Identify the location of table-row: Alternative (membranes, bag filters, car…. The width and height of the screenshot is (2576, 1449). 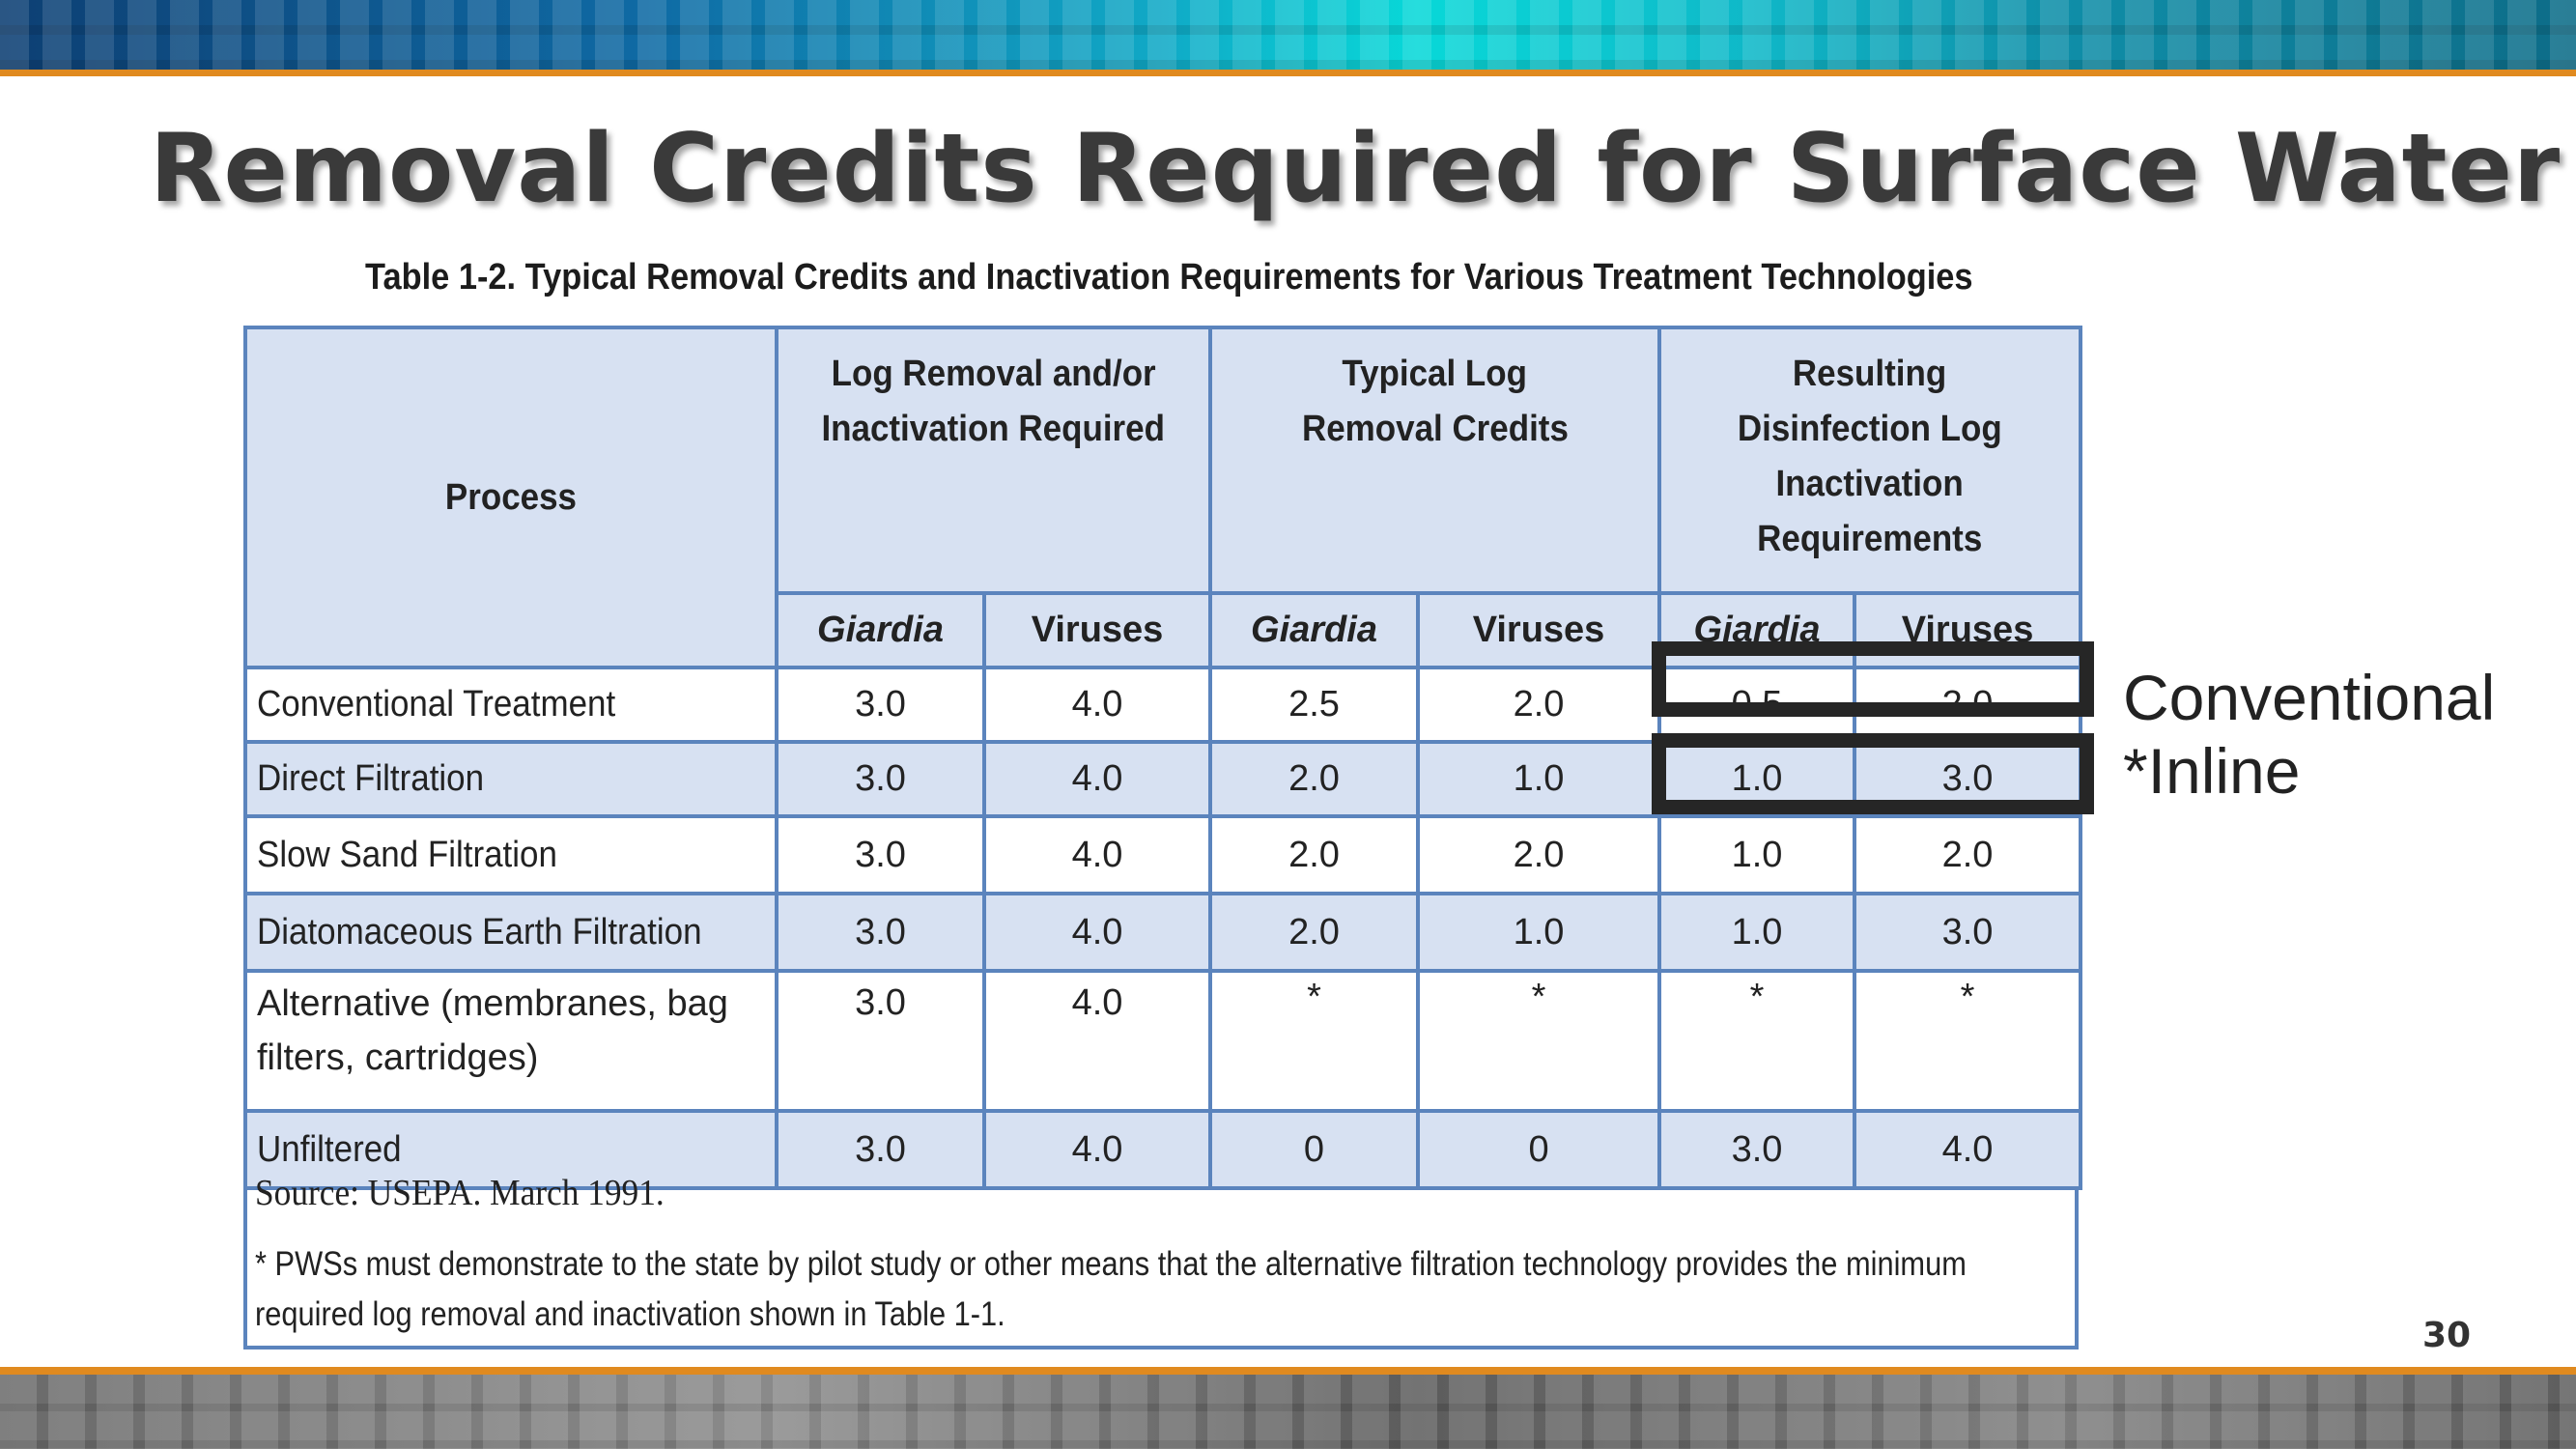
(1163, 1041).